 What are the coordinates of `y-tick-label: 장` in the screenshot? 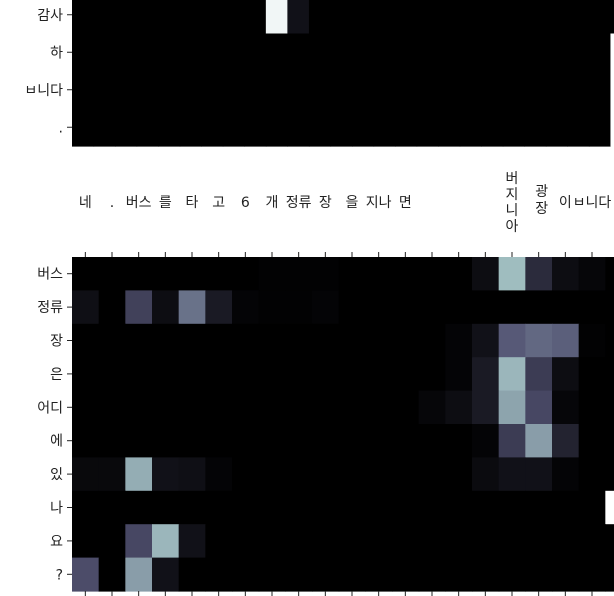 It's located at (56, 342).